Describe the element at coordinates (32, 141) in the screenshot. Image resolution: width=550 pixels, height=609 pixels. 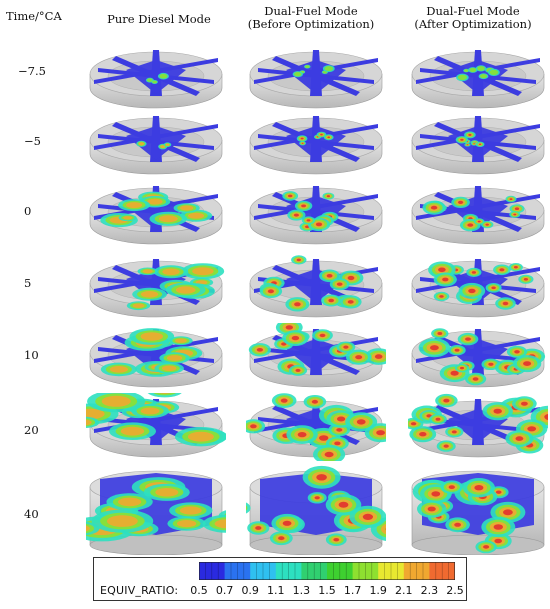
I see `row-time-label: −5` at that location.